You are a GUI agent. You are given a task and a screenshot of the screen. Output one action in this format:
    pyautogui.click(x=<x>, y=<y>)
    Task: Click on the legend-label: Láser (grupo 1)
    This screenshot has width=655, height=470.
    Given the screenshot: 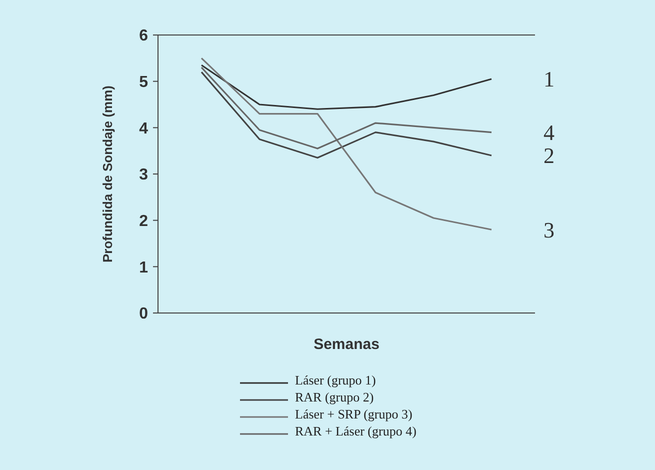 What is the action you would take?
    pyautogui.click(x=335, y=380)
    